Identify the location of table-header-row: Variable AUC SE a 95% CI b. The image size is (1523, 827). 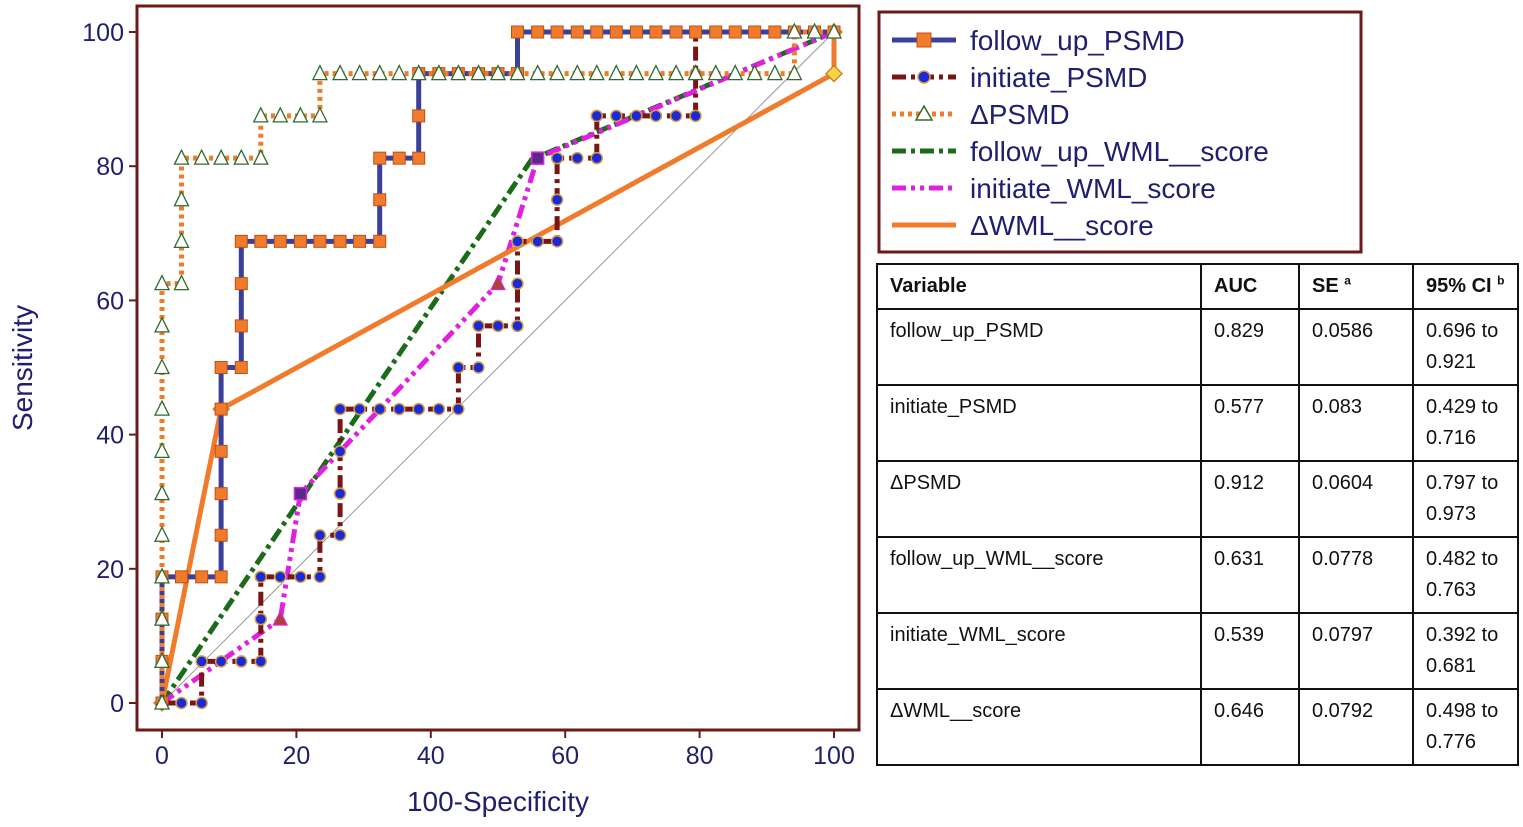
(1197, 286).